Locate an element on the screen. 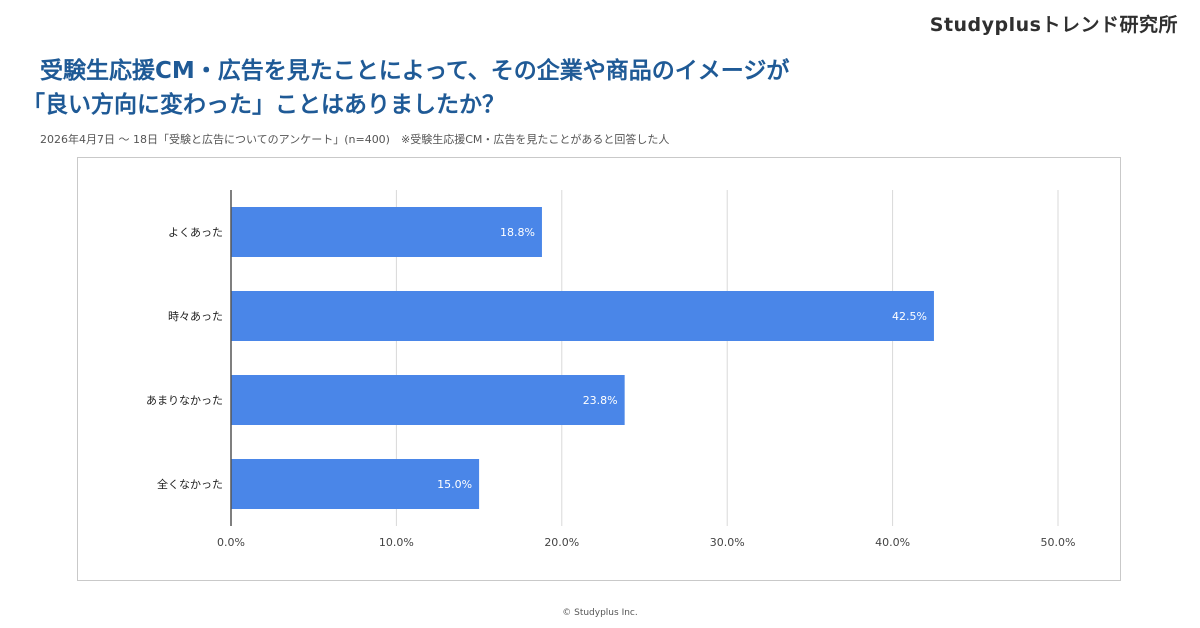 This screenshot has width=1200, height=628. x-tick-label: 0.0% is located at coordinates (231, 542).